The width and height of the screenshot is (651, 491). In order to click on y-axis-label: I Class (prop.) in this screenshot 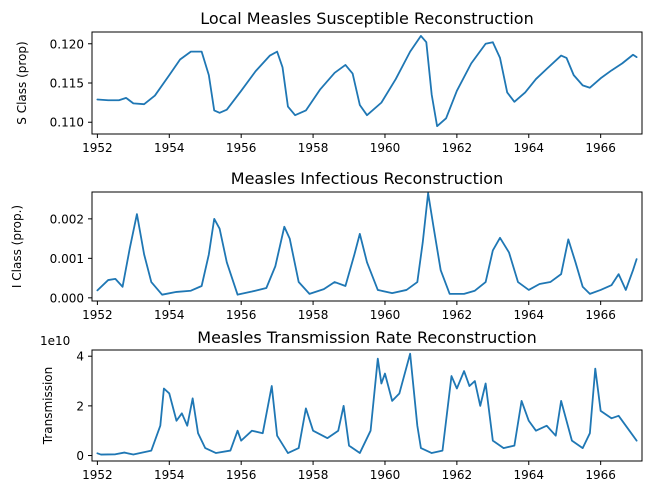, I will do `click(17, 246)`.